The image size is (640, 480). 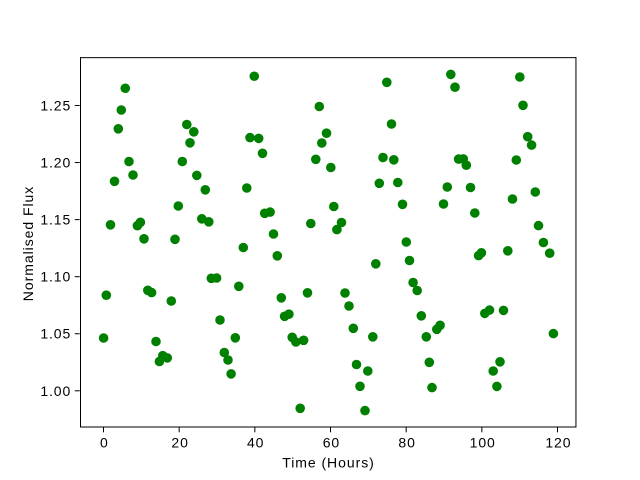 I want to click on svg-text: 1.00, so click(x=55, y=391).